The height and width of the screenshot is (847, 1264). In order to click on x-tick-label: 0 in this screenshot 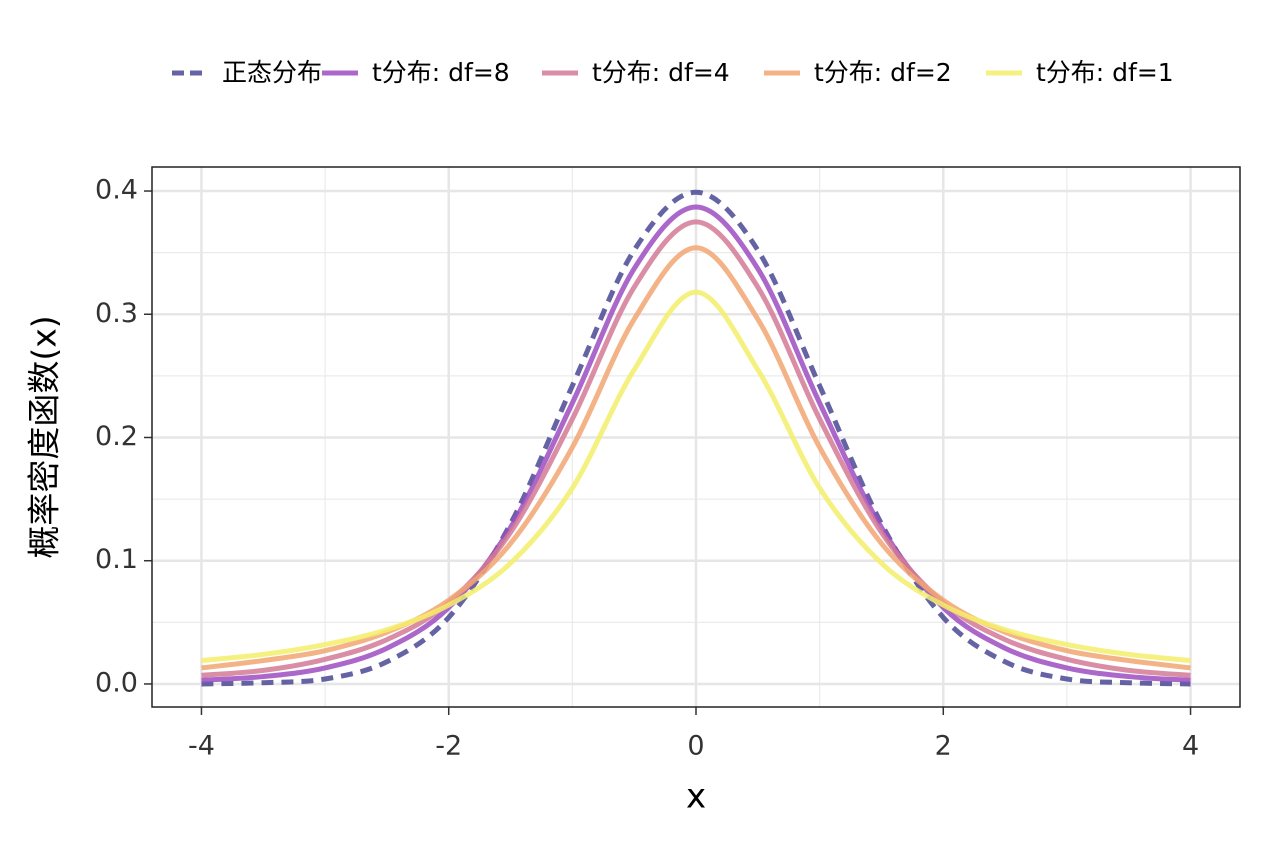, I will do `click(695, 746)`.